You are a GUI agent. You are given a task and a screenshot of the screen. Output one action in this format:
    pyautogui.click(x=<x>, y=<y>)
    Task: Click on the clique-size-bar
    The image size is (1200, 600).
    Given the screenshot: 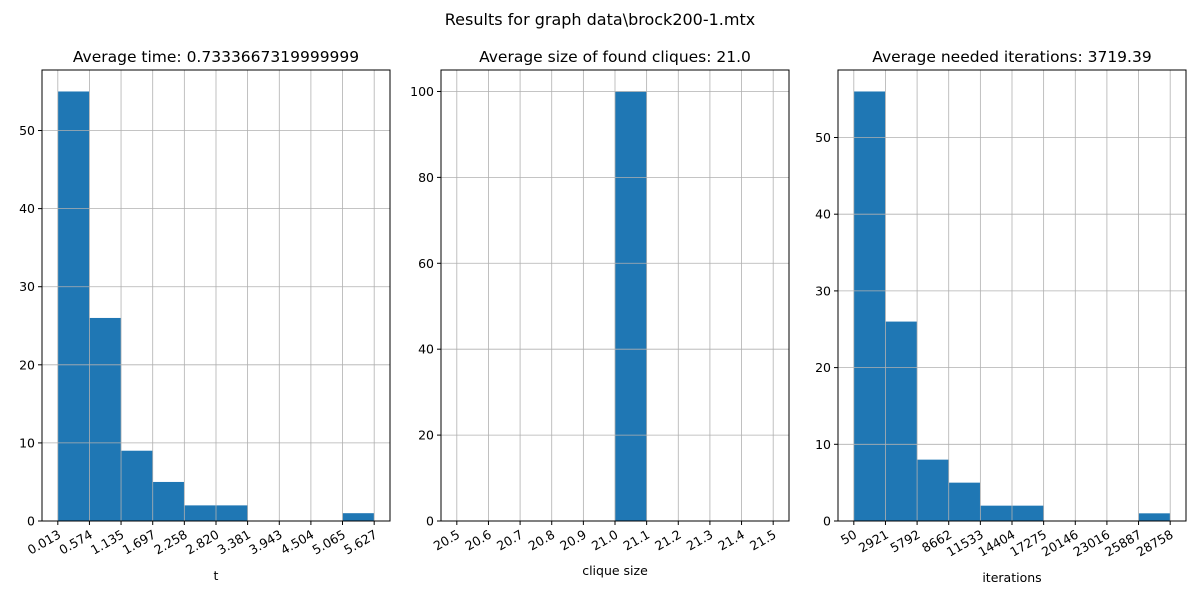 What is the action you would take?
    pyautogui.click(x=631, y=306)
    